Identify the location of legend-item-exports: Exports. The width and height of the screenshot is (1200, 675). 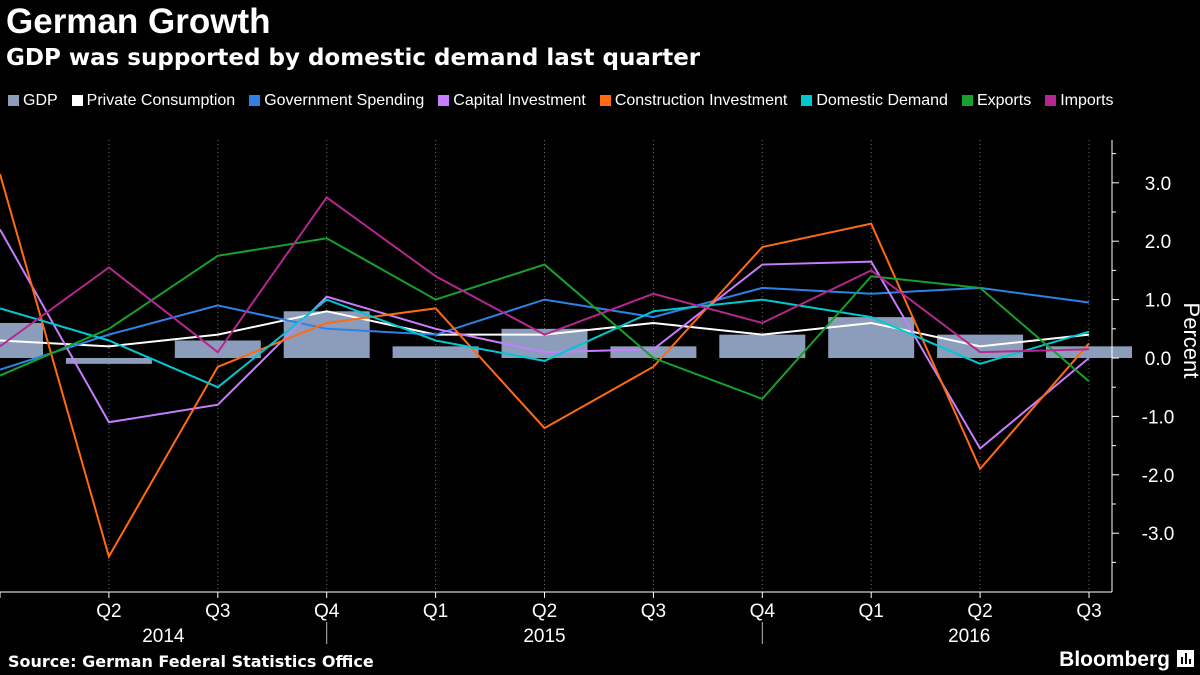
(996, 101).